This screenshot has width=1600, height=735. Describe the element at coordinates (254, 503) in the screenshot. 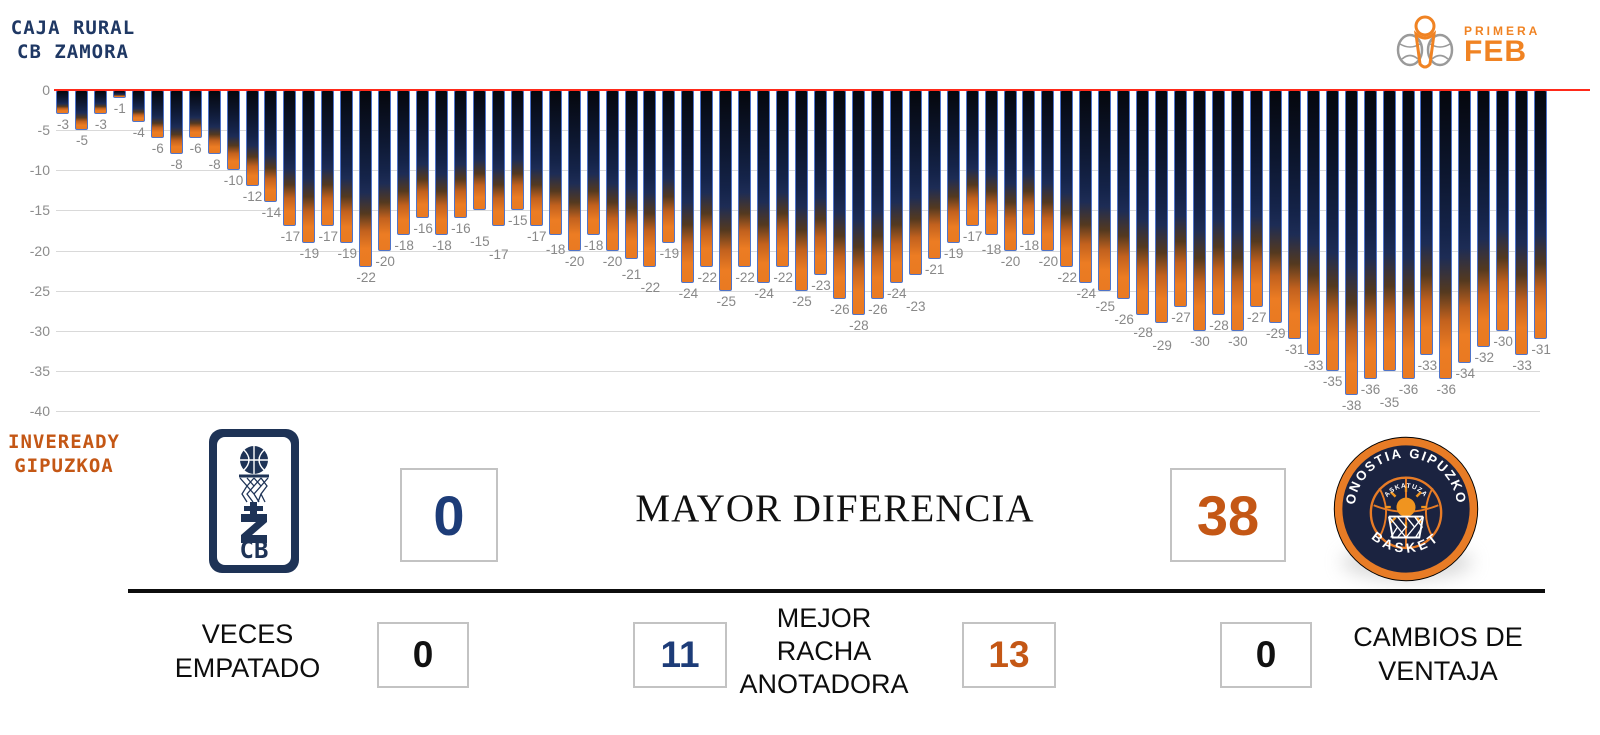

I see `cb-zamora-logo: CB` at that location.